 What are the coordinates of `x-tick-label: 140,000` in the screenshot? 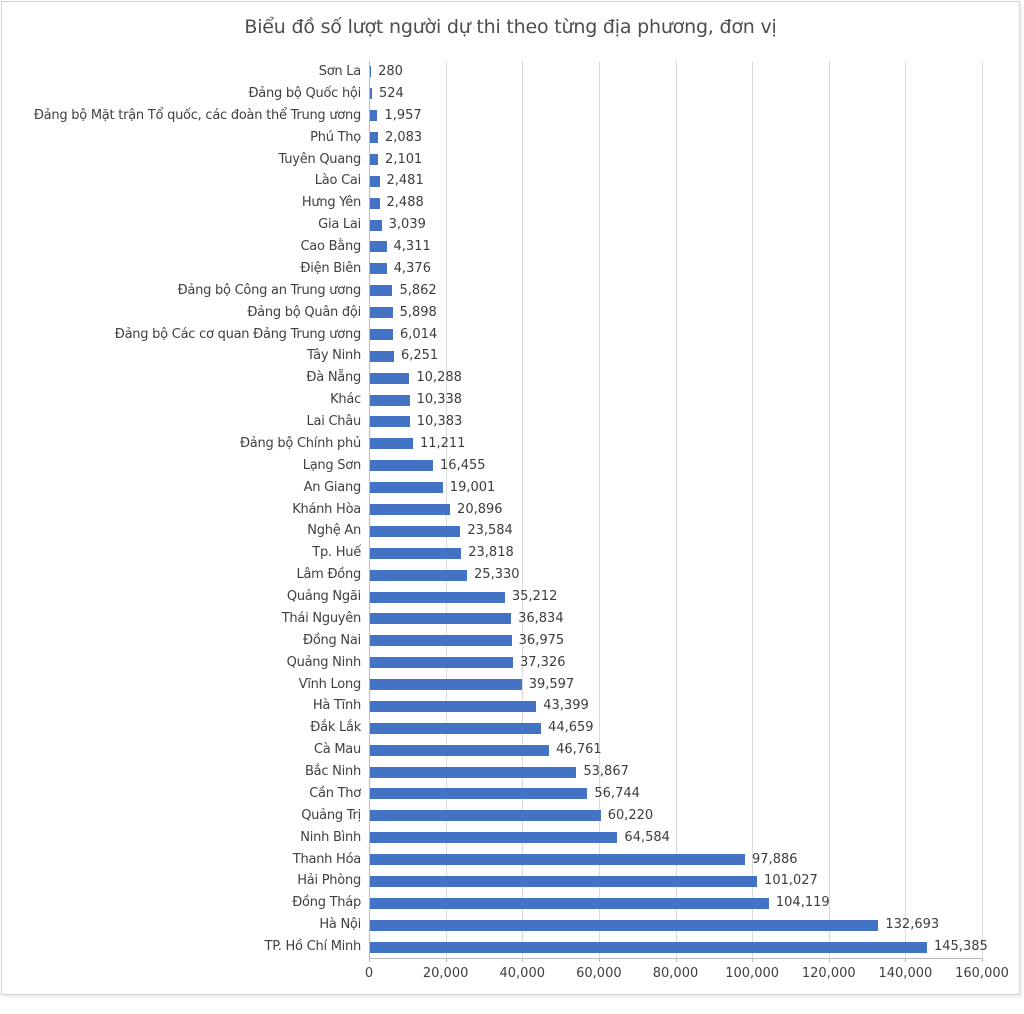 It's located at (905, 973).